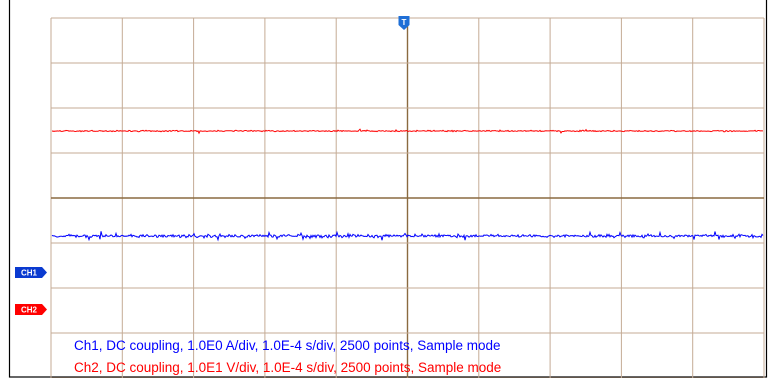 This screenshot has height=378, width=769. I want to click on ch2-marker-icon, so click(31, 309).